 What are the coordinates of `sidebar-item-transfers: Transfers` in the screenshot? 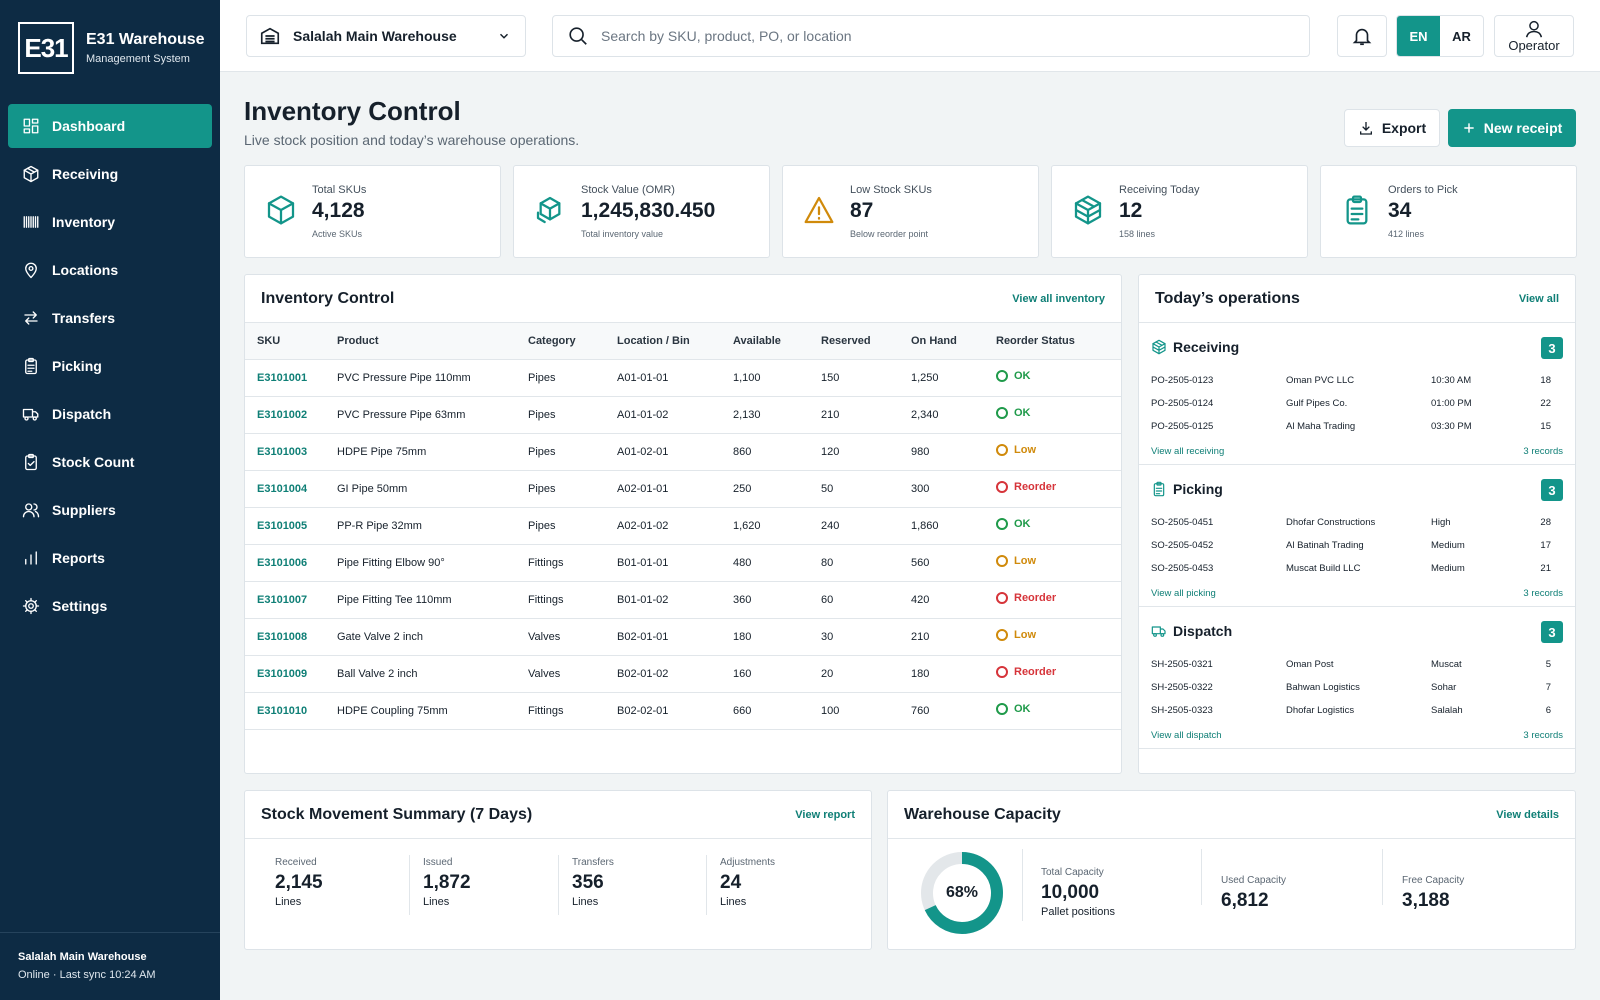 It's located at (110, 318).